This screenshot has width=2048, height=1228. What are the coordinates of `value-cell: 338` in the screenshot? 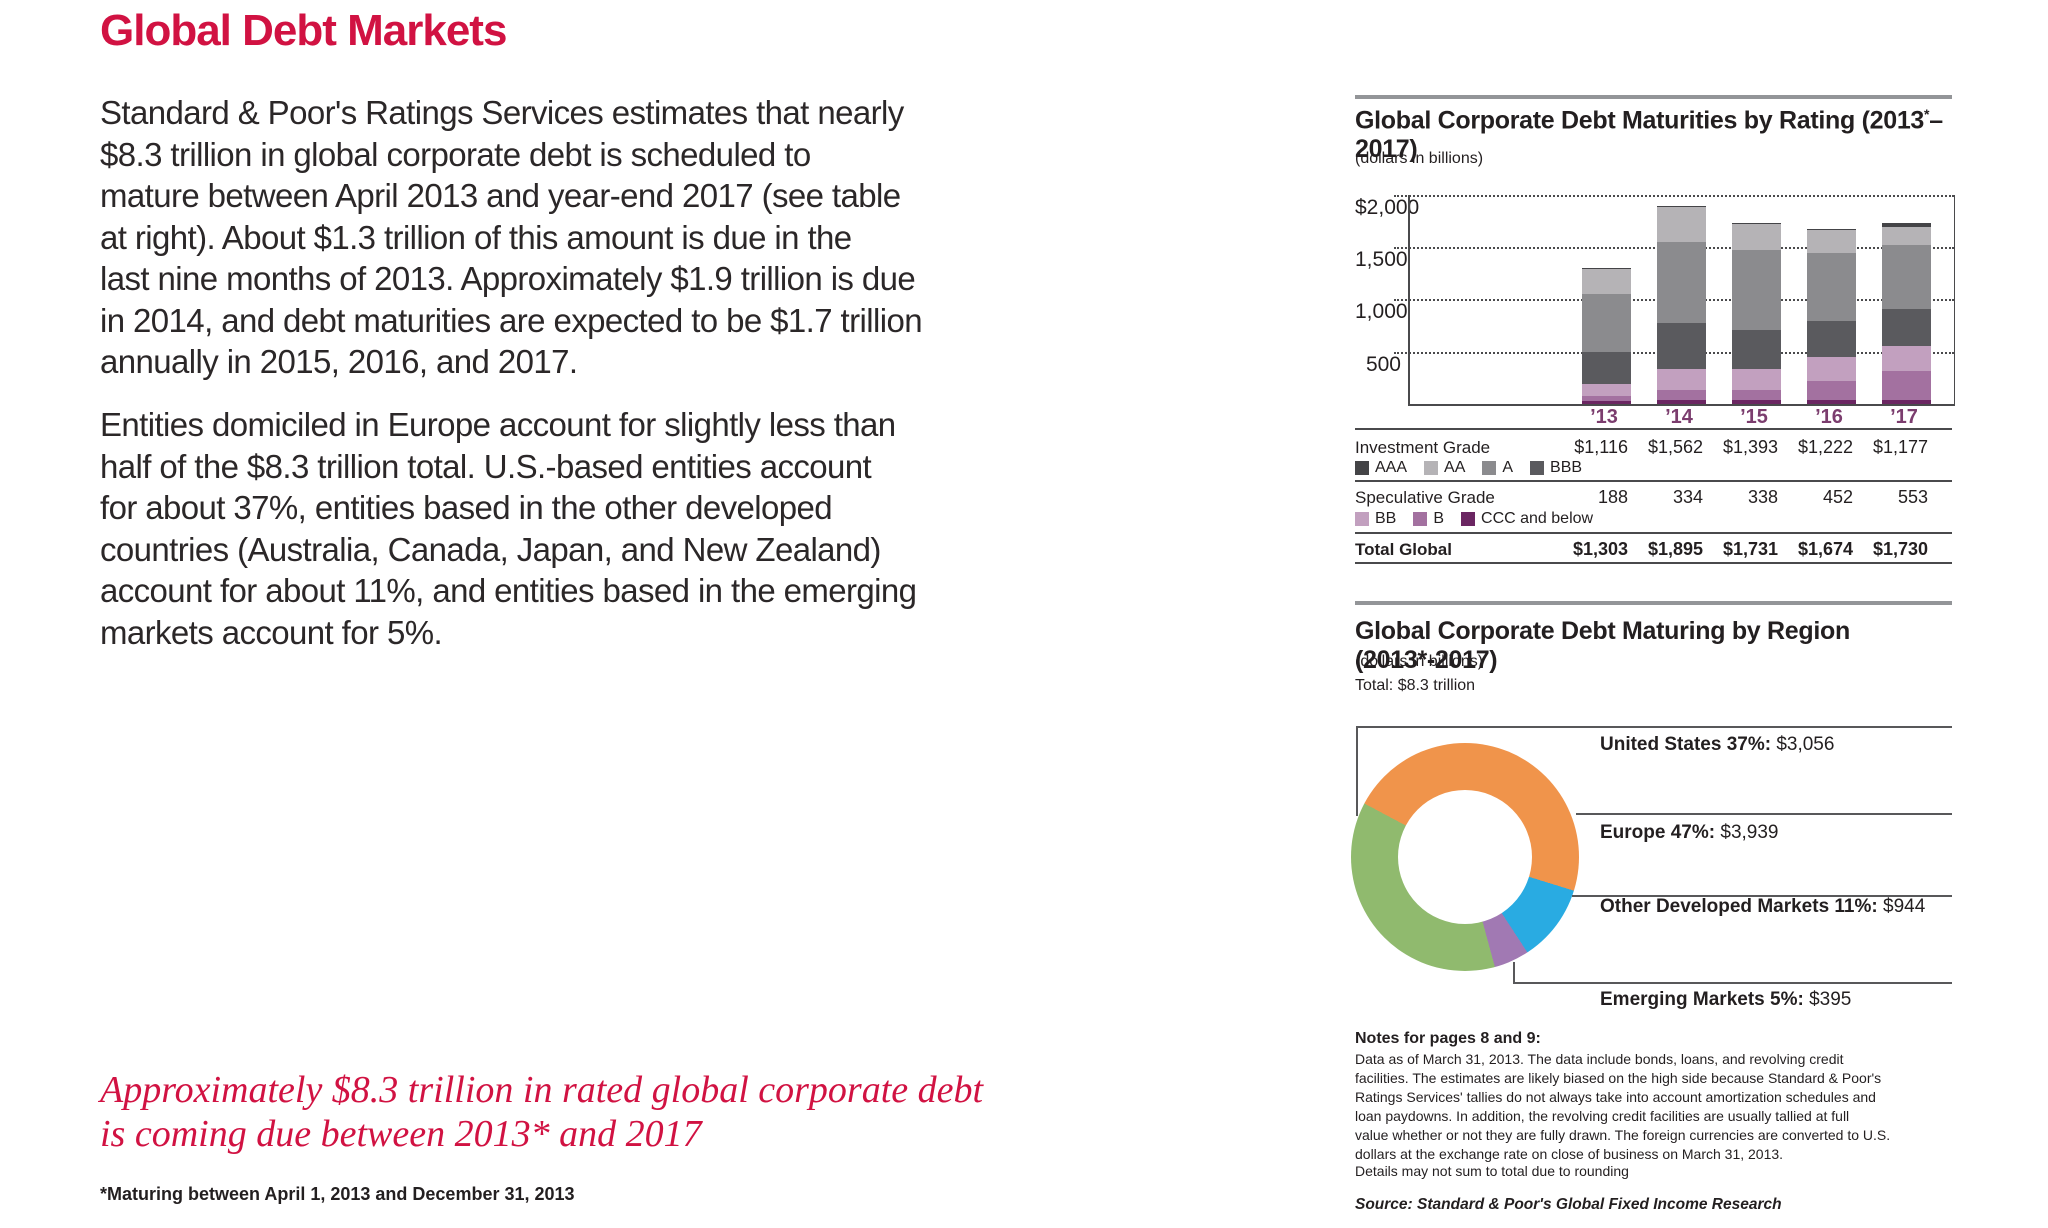 It's located at (1762, 497).